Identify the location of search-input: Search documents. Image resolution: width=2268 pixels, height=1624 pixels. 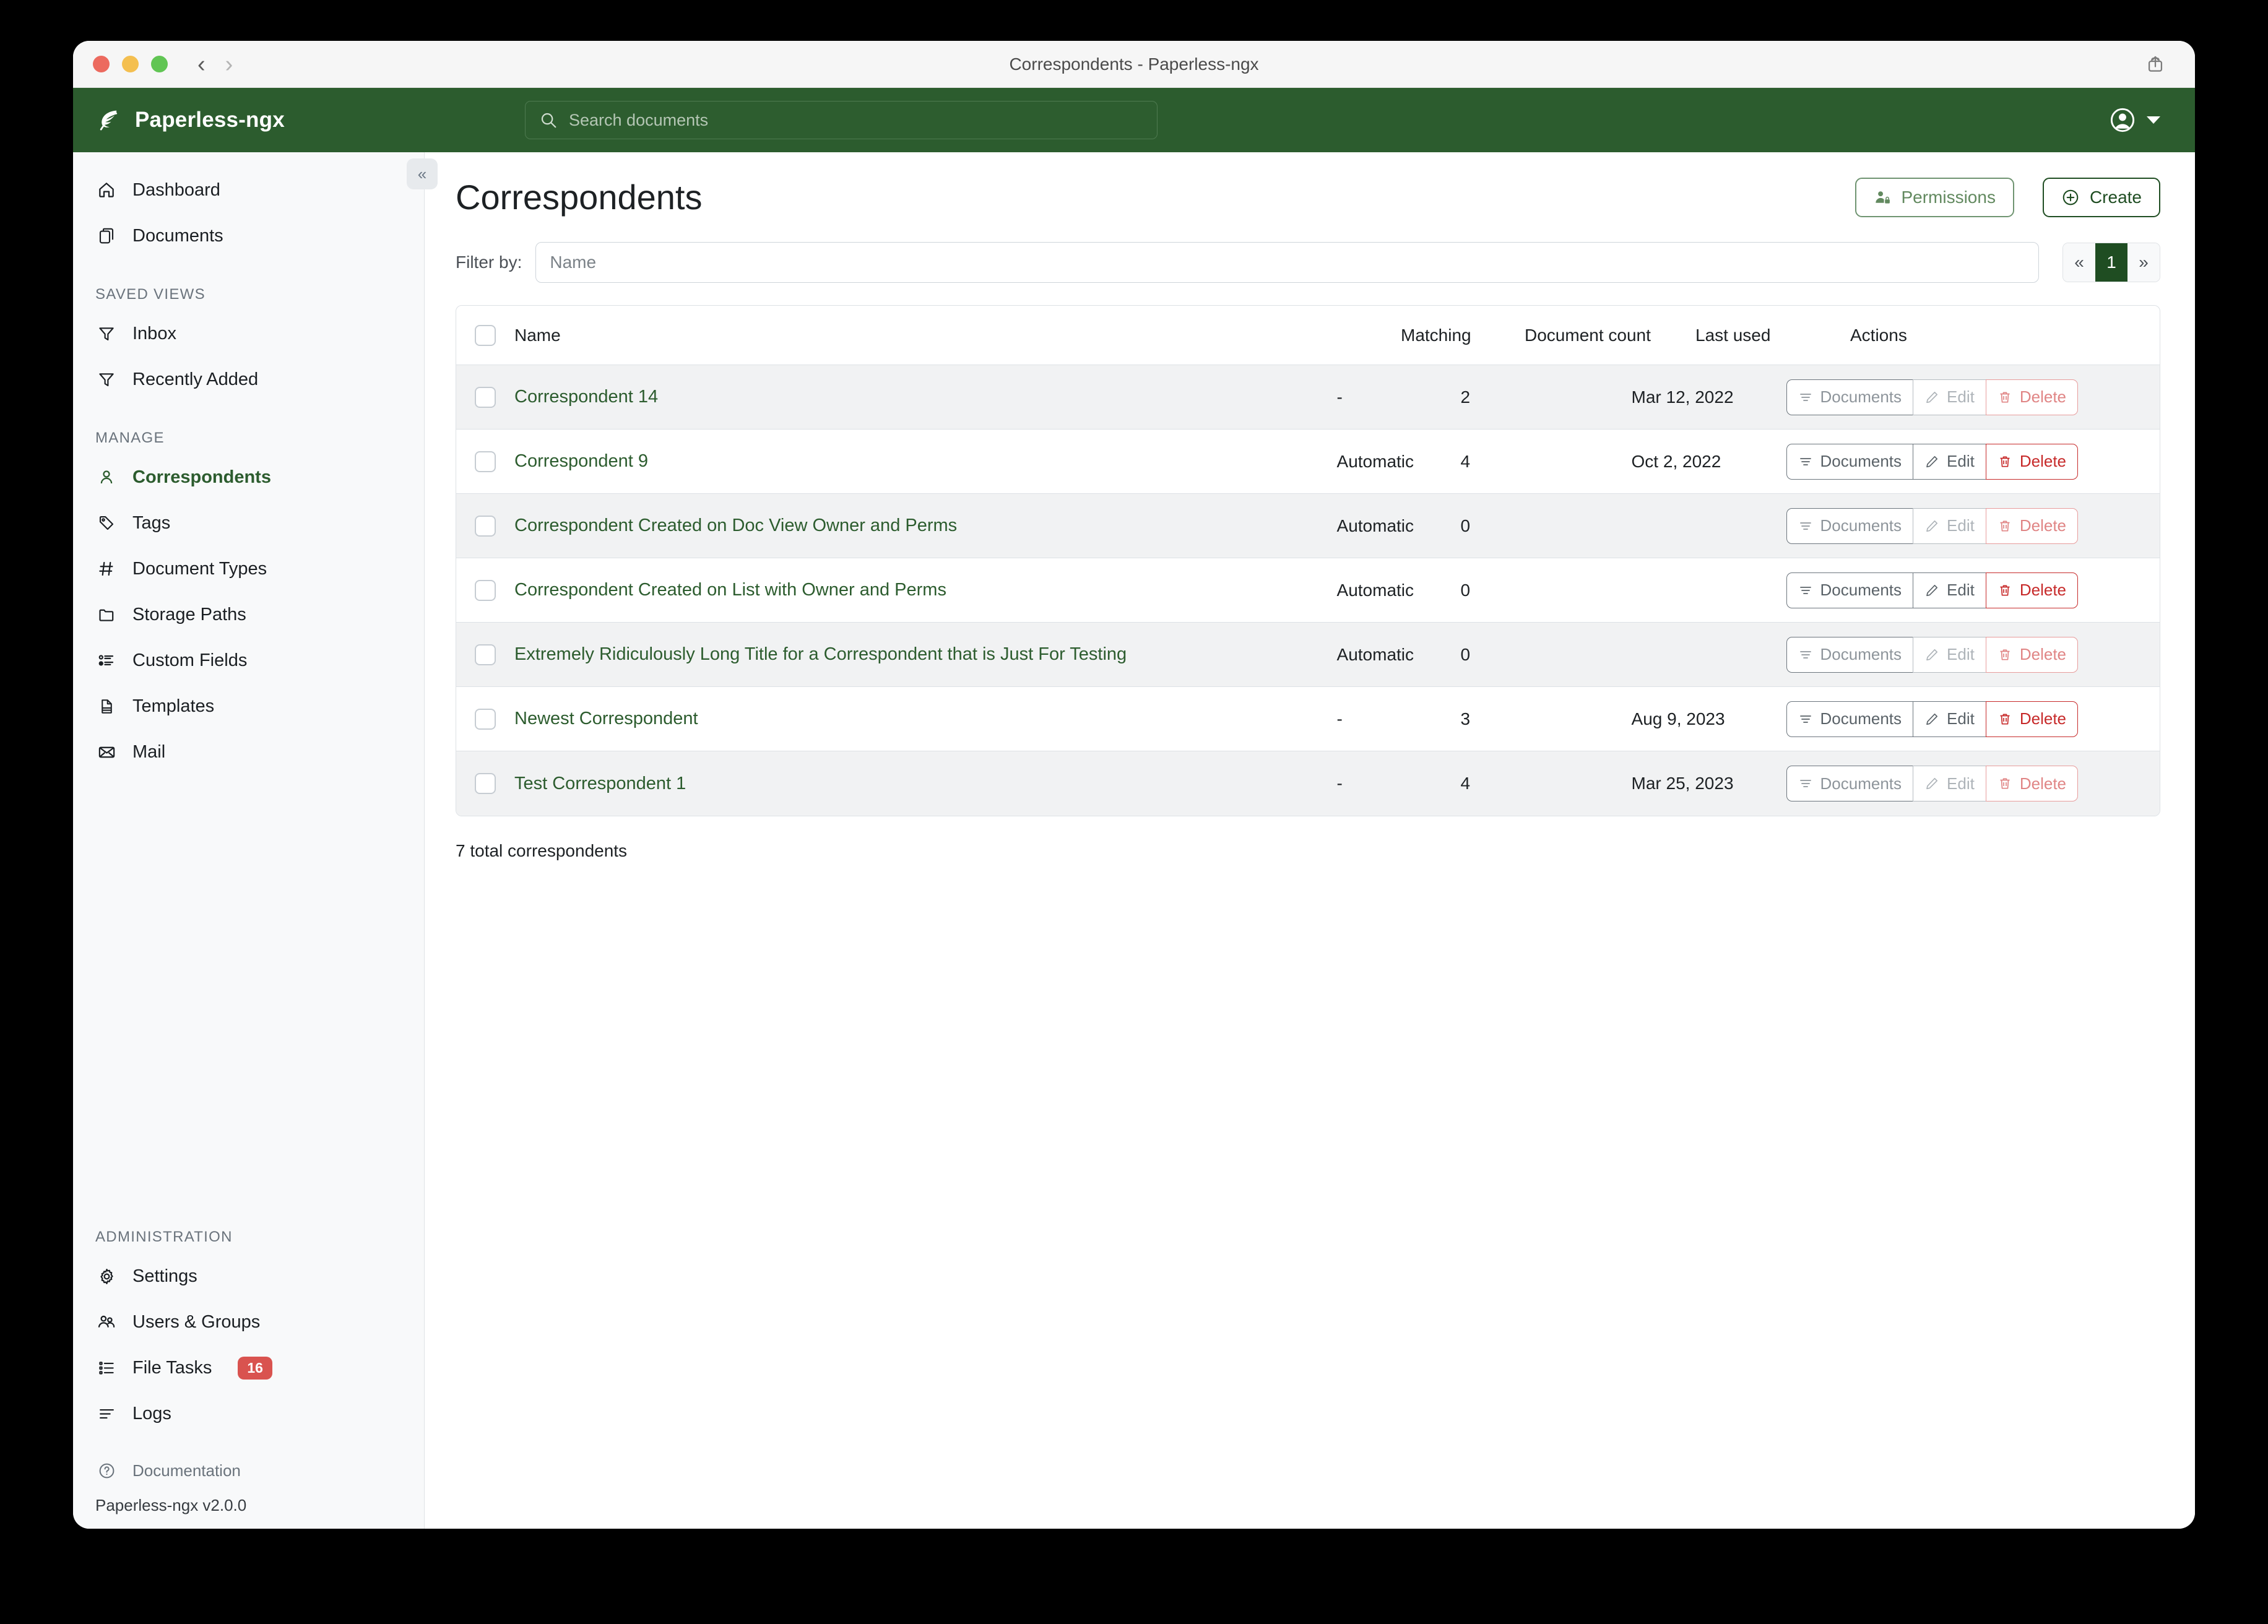
(841, 120).